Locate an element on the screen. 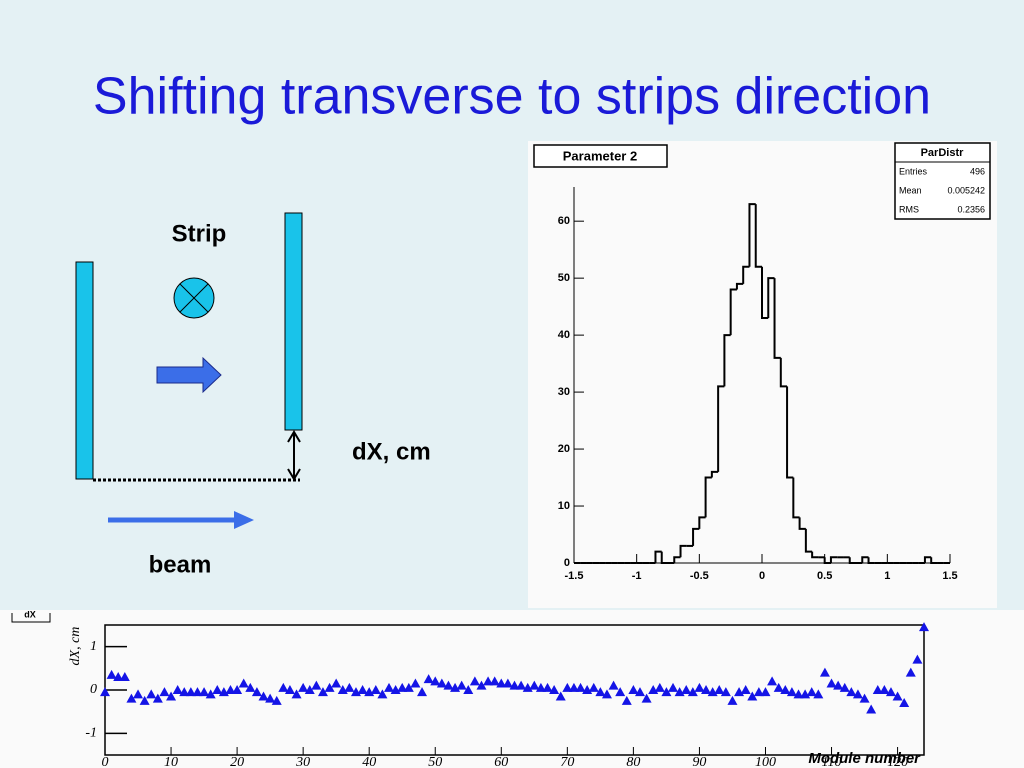 Image resolution: width=1024 pixels, height=768 pixels. x-tick-label: 100 is located at coordinates (765, 761).